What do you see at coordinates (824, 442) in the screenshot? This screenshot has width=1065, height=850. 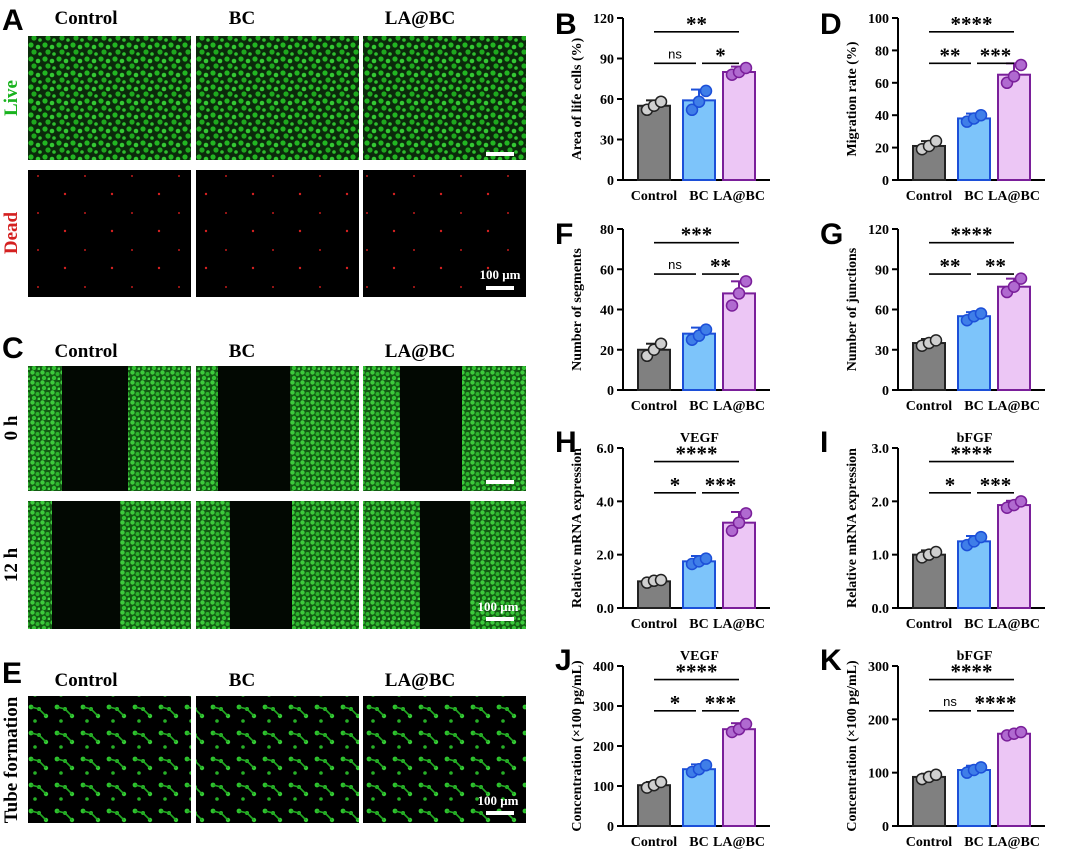 I see `panel-letter-I: I` at bounding box center [824, 442].